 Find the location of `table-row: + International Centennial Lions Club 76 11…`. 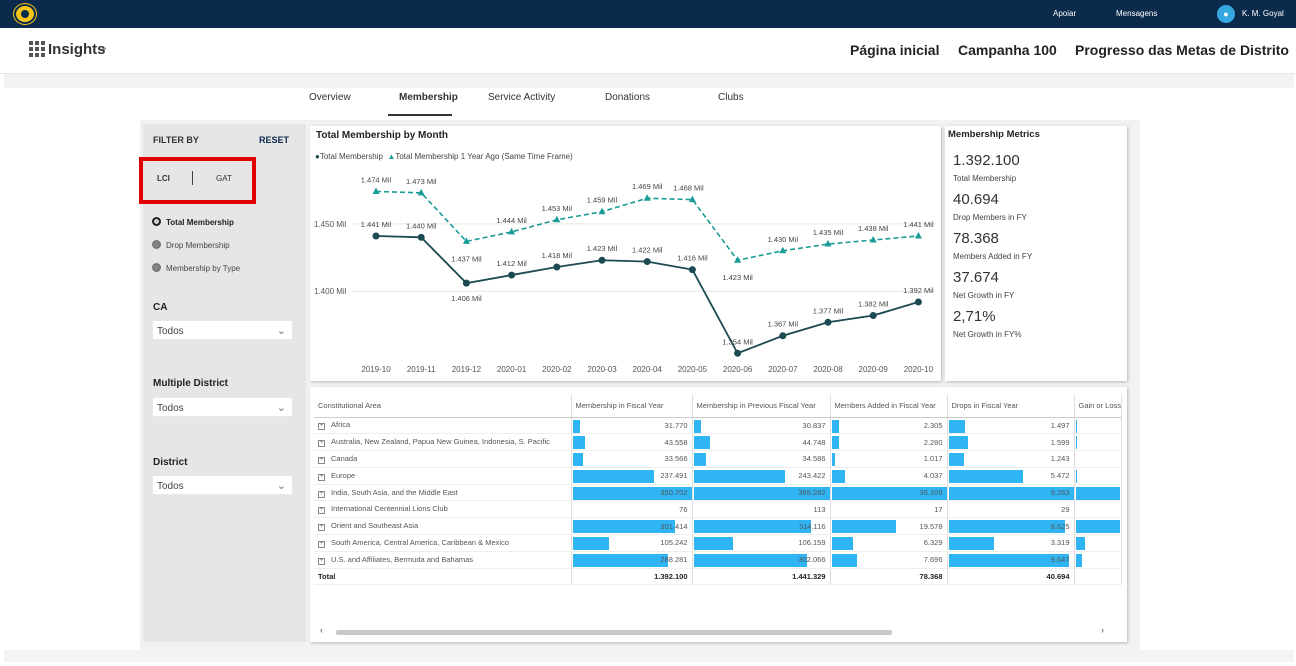

table-row: + International Centennial Lions Club 76 11… is located at coordinates (718, 509).